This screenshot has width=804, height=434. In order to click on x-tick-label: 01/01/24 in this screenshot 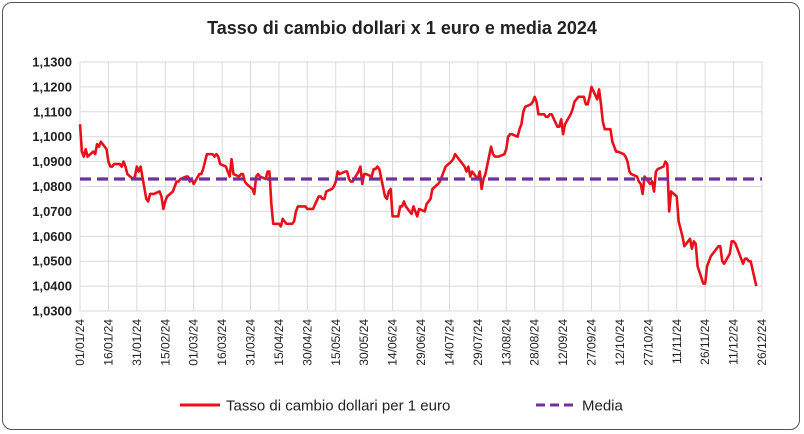, I will do `click(80, 342)`.